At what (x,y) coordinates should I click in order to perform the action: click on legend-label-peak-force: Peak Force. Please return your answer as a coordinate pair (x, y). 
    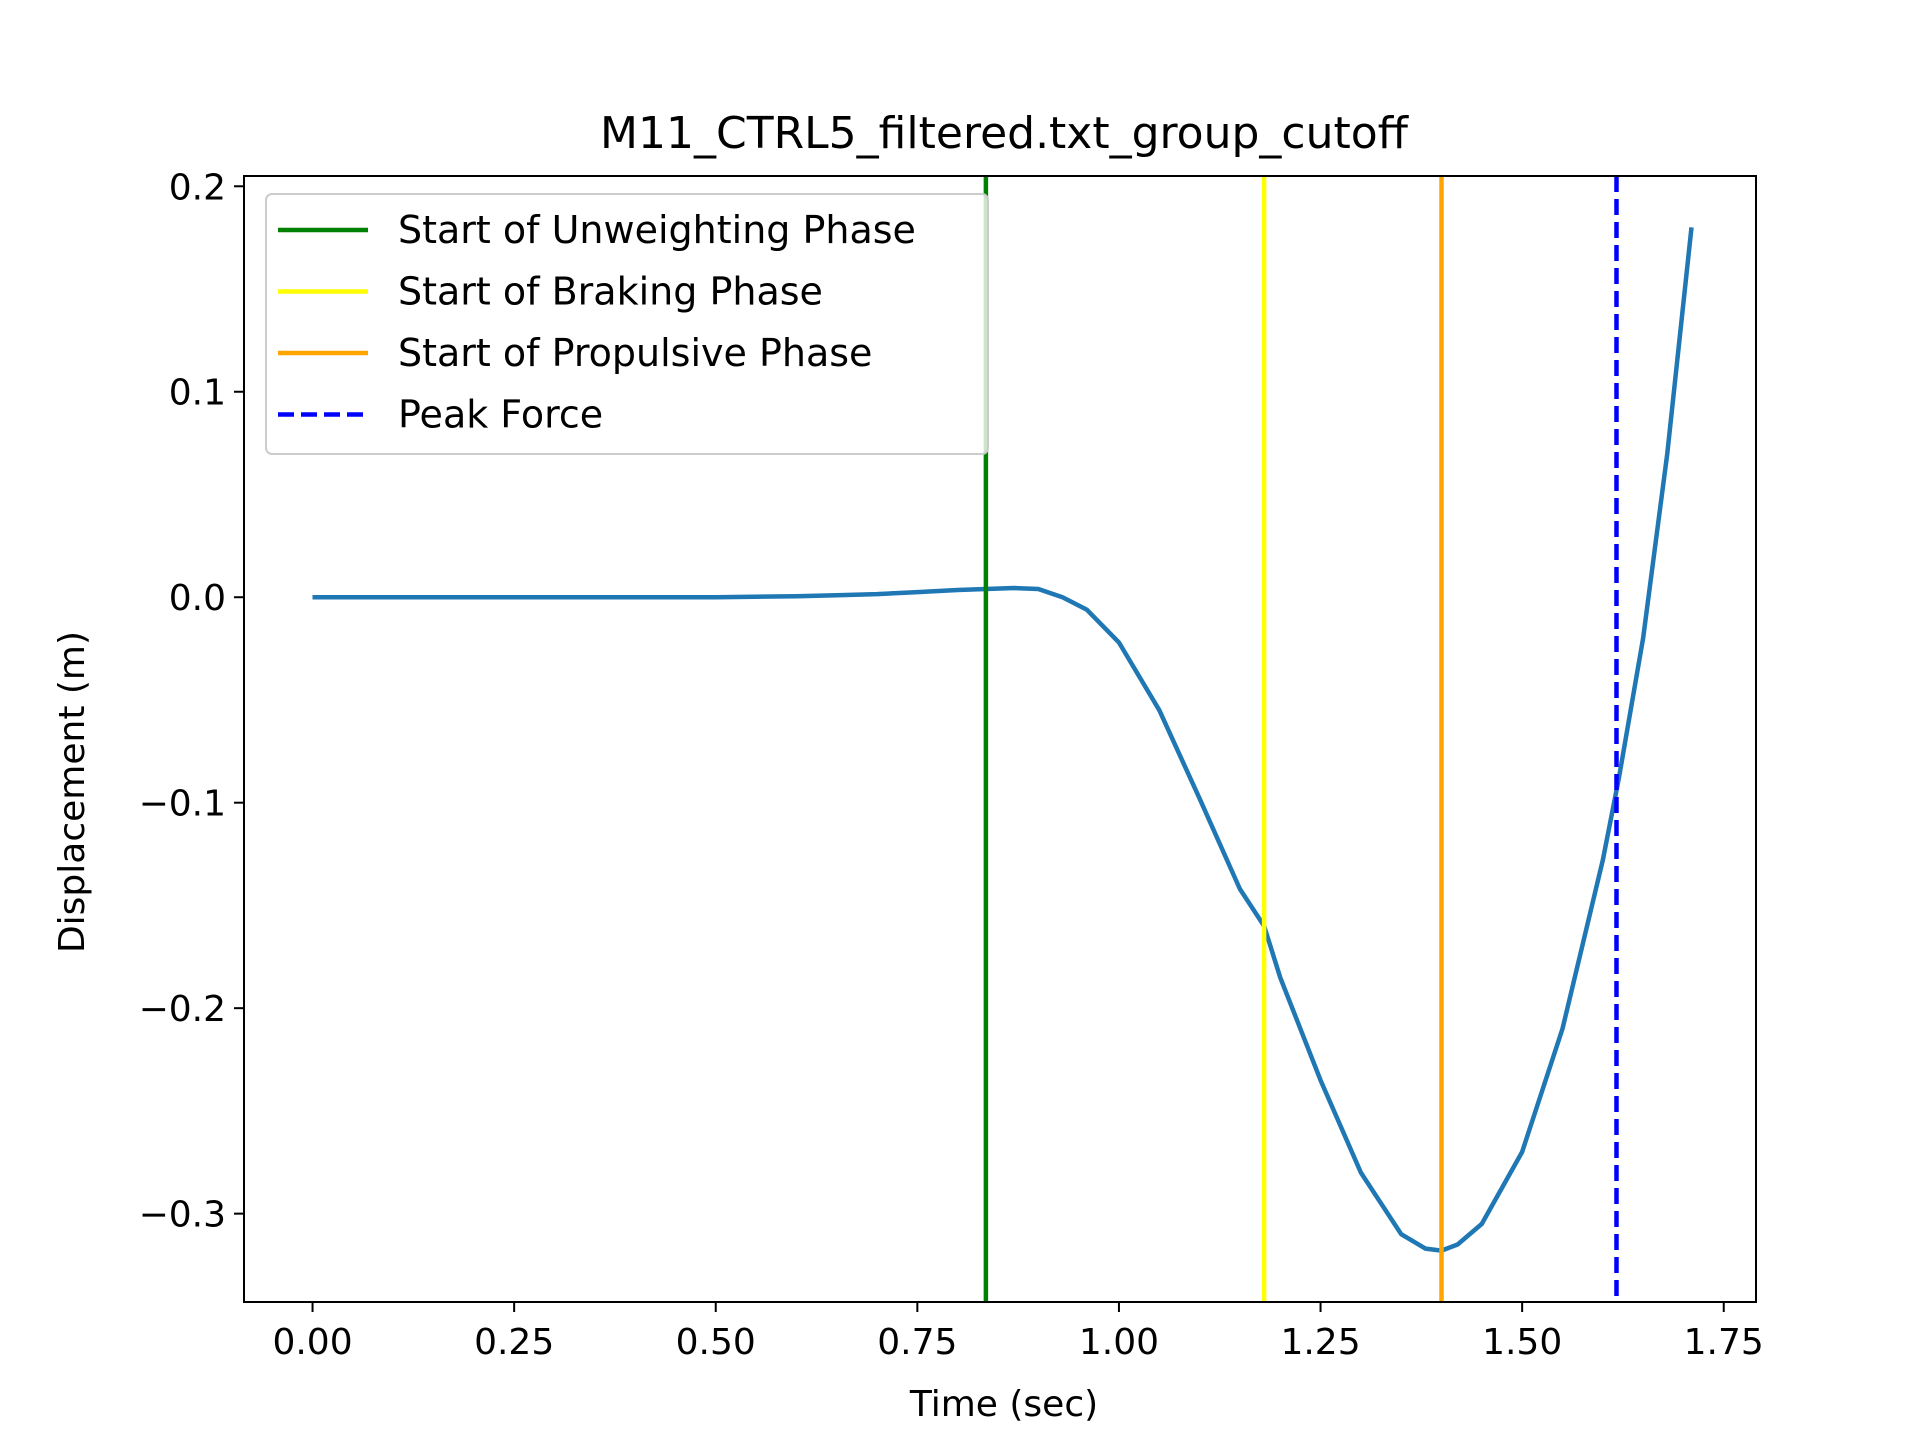
    Looking at the image, I should click on (500, 415).